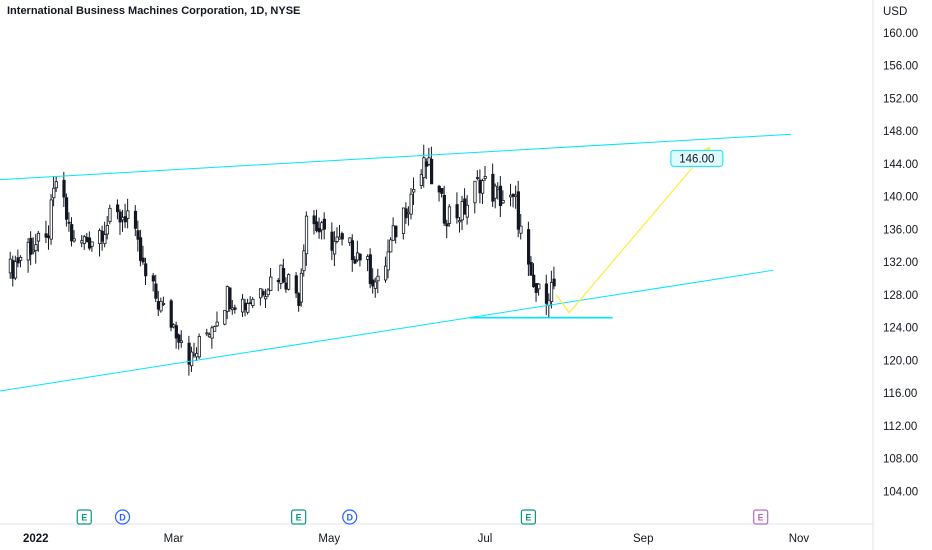 This screenshot has height=550, width=932. I want to click on event-marker-label: E, so click(299, 518).